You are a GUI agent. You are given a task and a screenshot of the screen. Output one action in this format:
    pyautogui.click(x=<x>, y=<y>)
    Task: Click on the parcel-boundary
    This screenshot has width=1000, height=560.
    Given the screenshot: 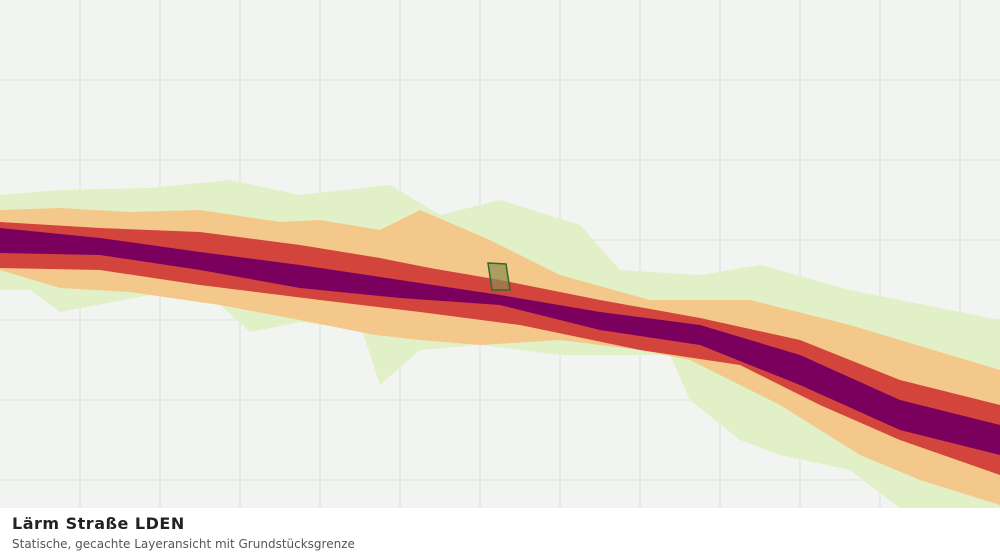 What is the action you would take?
    pyautogui.click(x=499, y=276)
    